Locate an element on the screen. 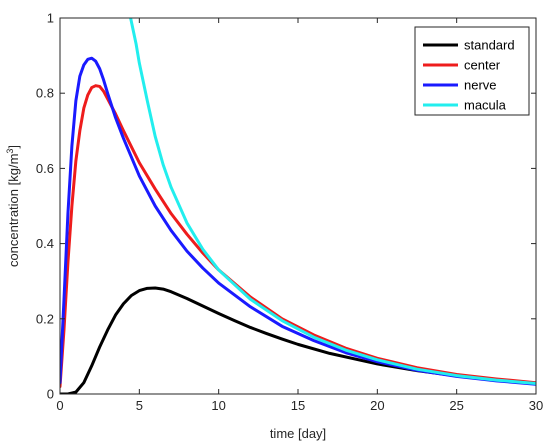 The width and height of the screenshot is (550, 447). x-tick-label: 0 is located at coordinates (59, 405).